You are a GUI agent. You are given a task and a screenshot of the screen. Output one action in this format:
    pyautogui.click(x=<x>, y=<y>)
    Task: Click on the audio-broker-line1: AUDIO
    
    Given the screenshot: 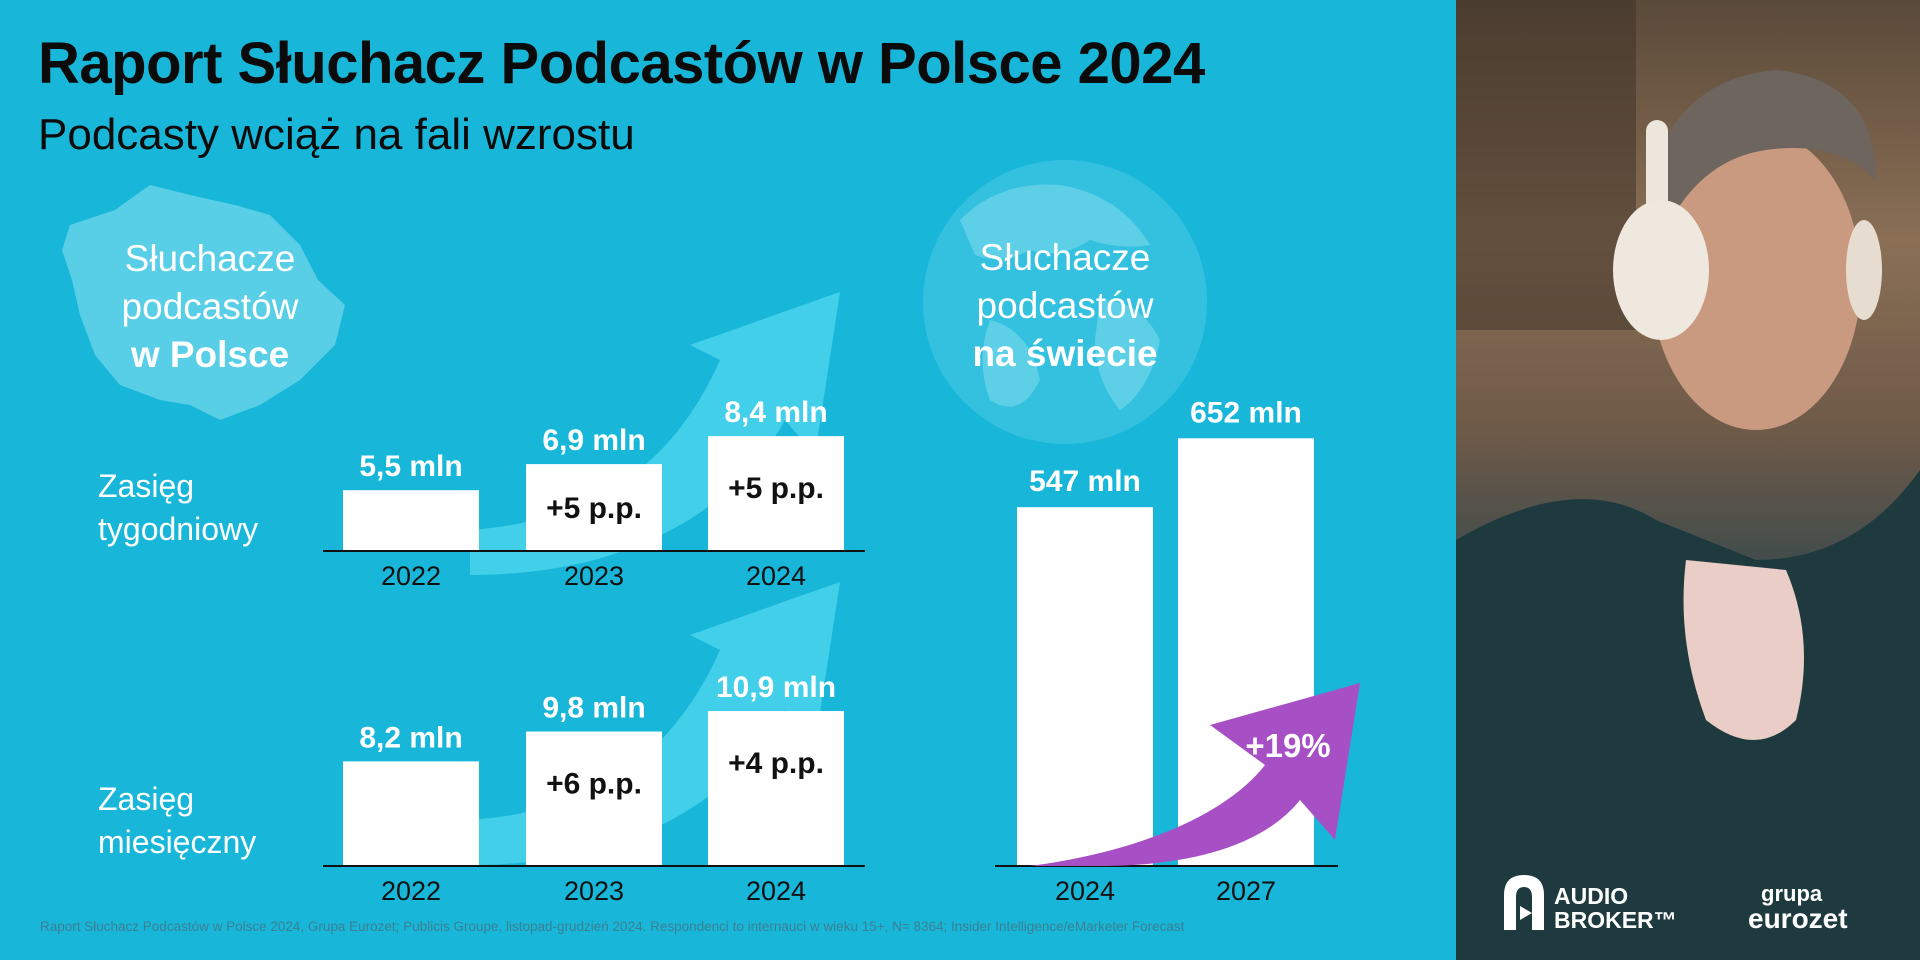 What is the action you would take?
    pyautogui.click(x=1591, y=896)
    